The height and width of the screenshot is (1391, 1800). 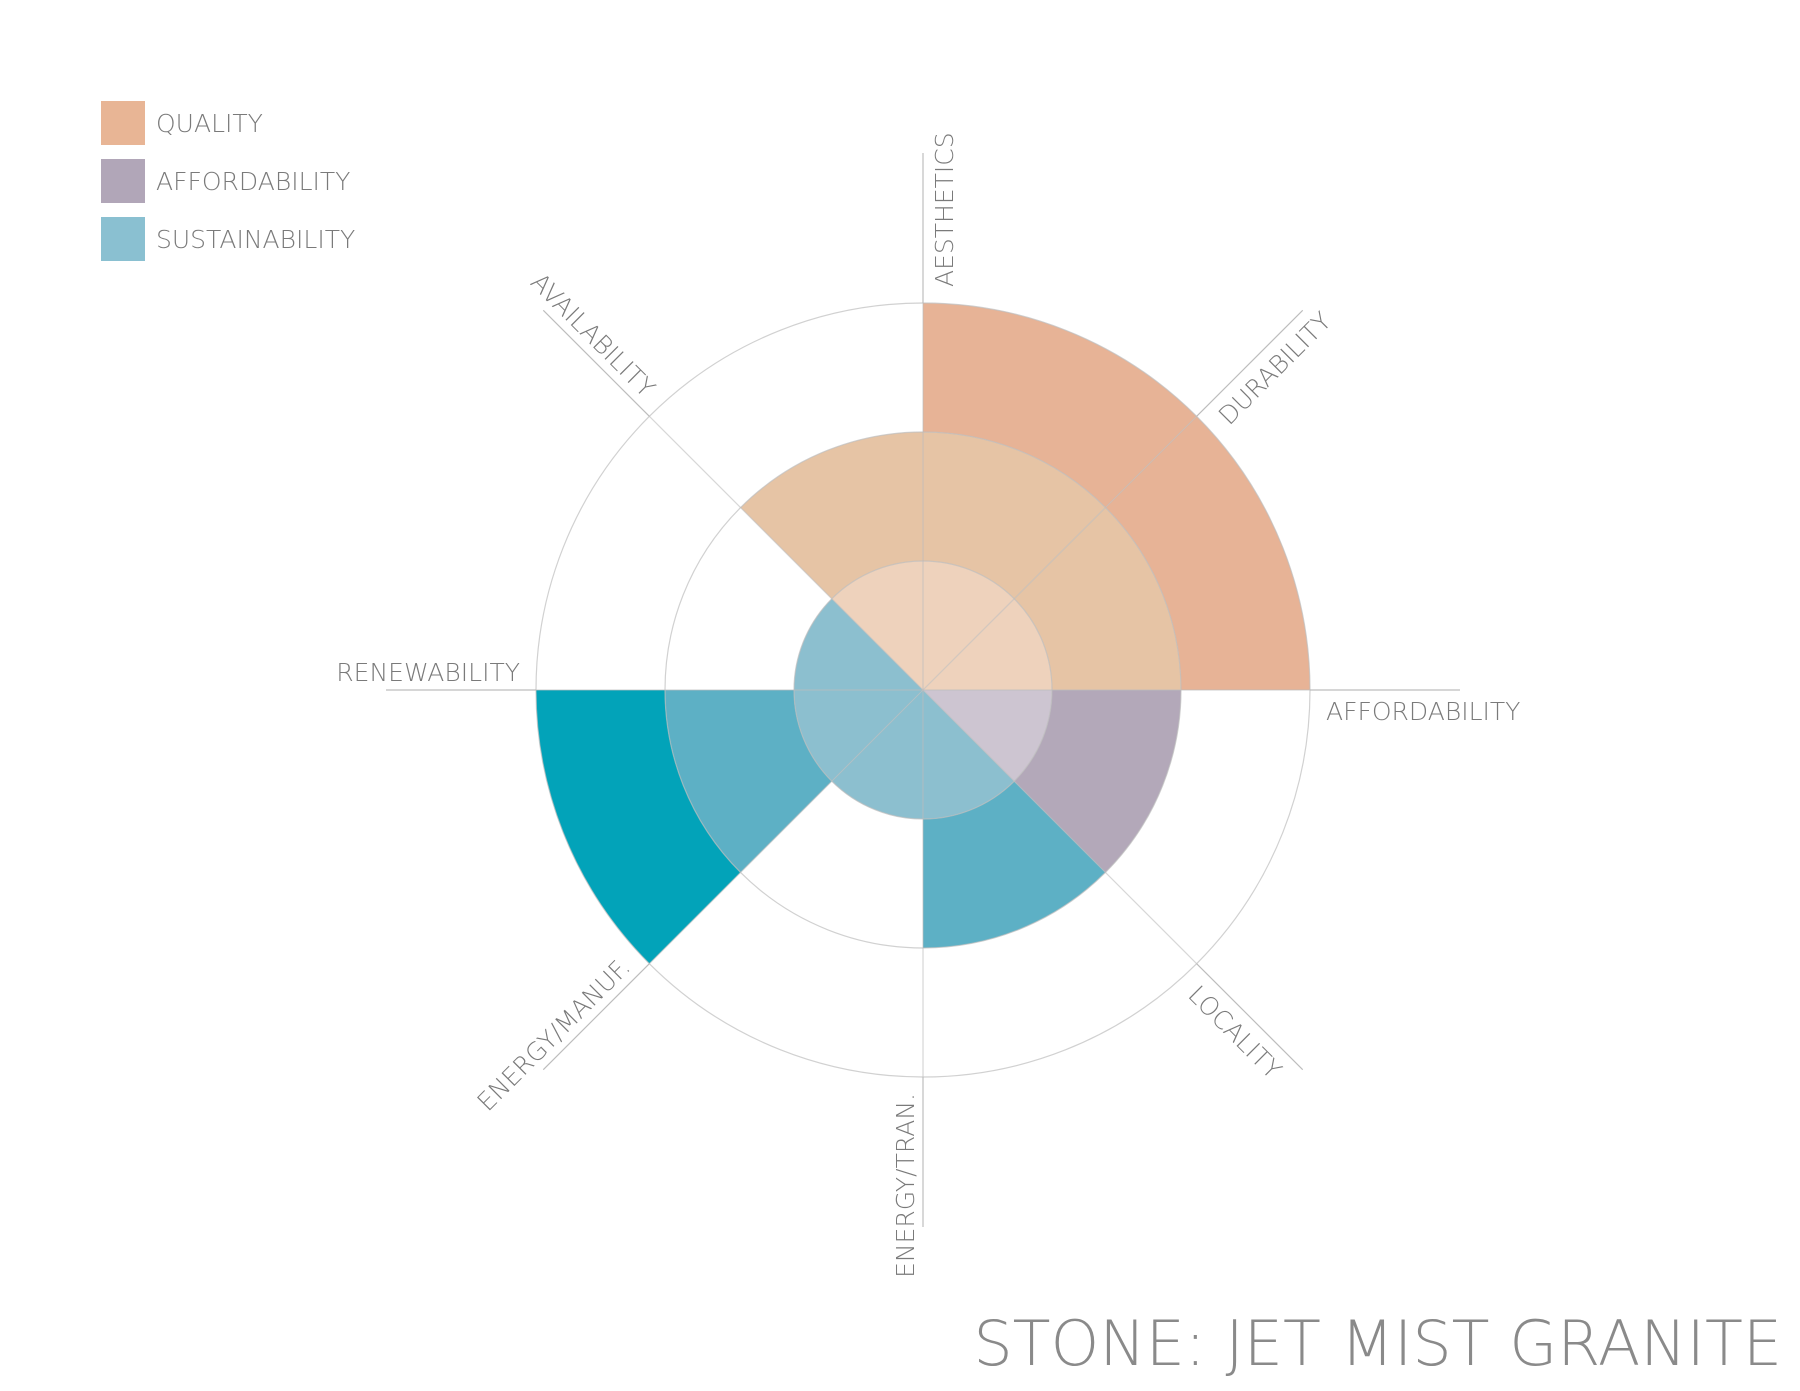 I want to click on category-label: RENEWABILITY, so click(x=428, y=672).